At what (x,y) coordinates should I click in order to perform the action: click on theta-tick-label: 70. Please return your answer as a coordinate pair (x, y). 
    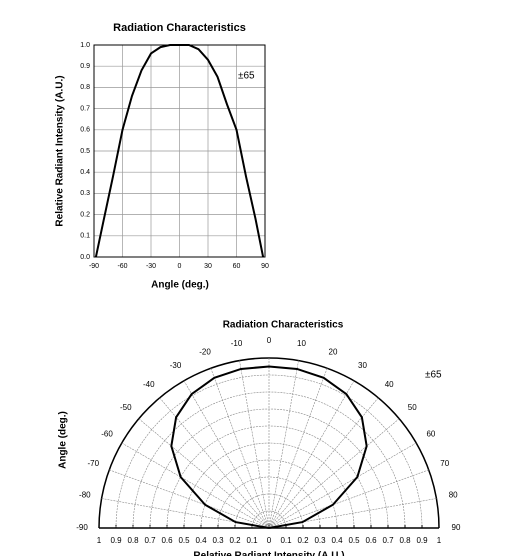
    Looking at the image, I should click on (444, 463).